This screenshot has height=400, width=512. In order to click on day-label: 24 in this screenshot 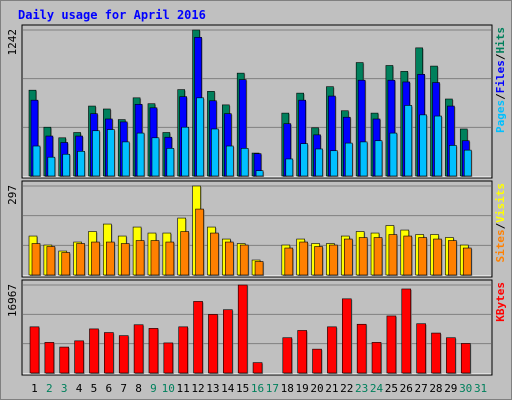, I will do `click(377, 388)`.